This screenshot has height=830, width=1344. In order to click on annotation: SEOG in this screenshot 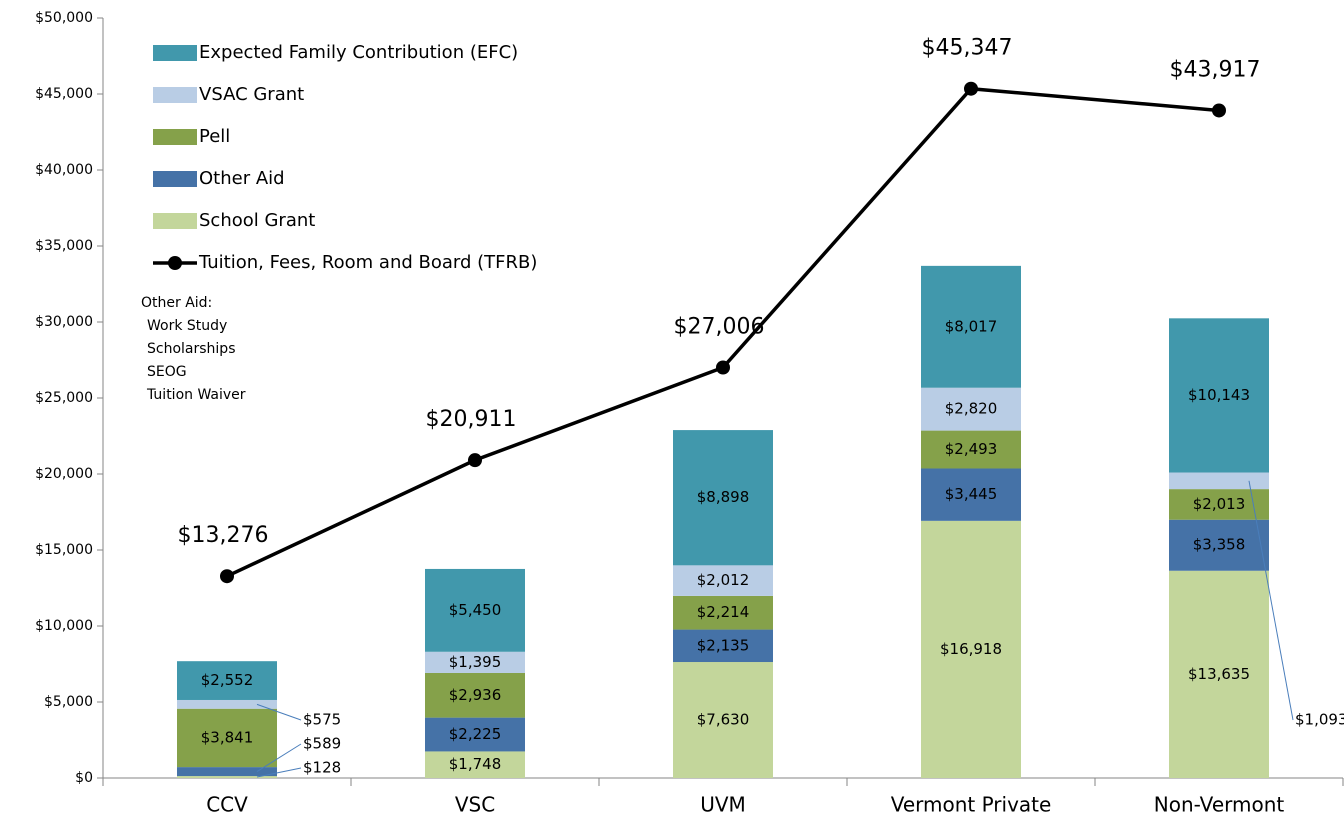, I will do `click(167, 372)`.